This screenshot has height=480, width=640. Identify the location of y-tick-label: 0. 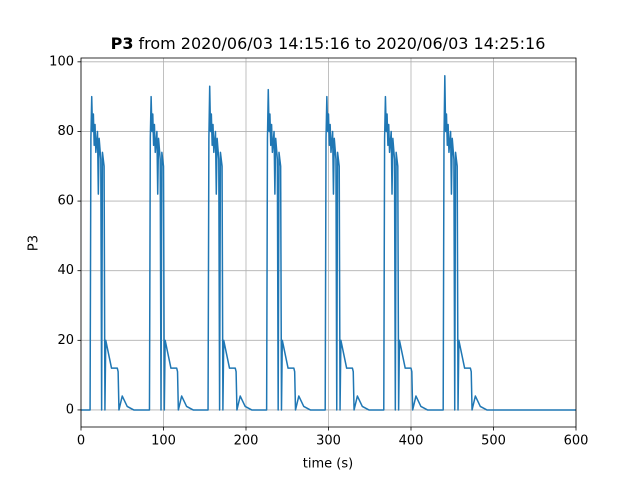
(70, 409).